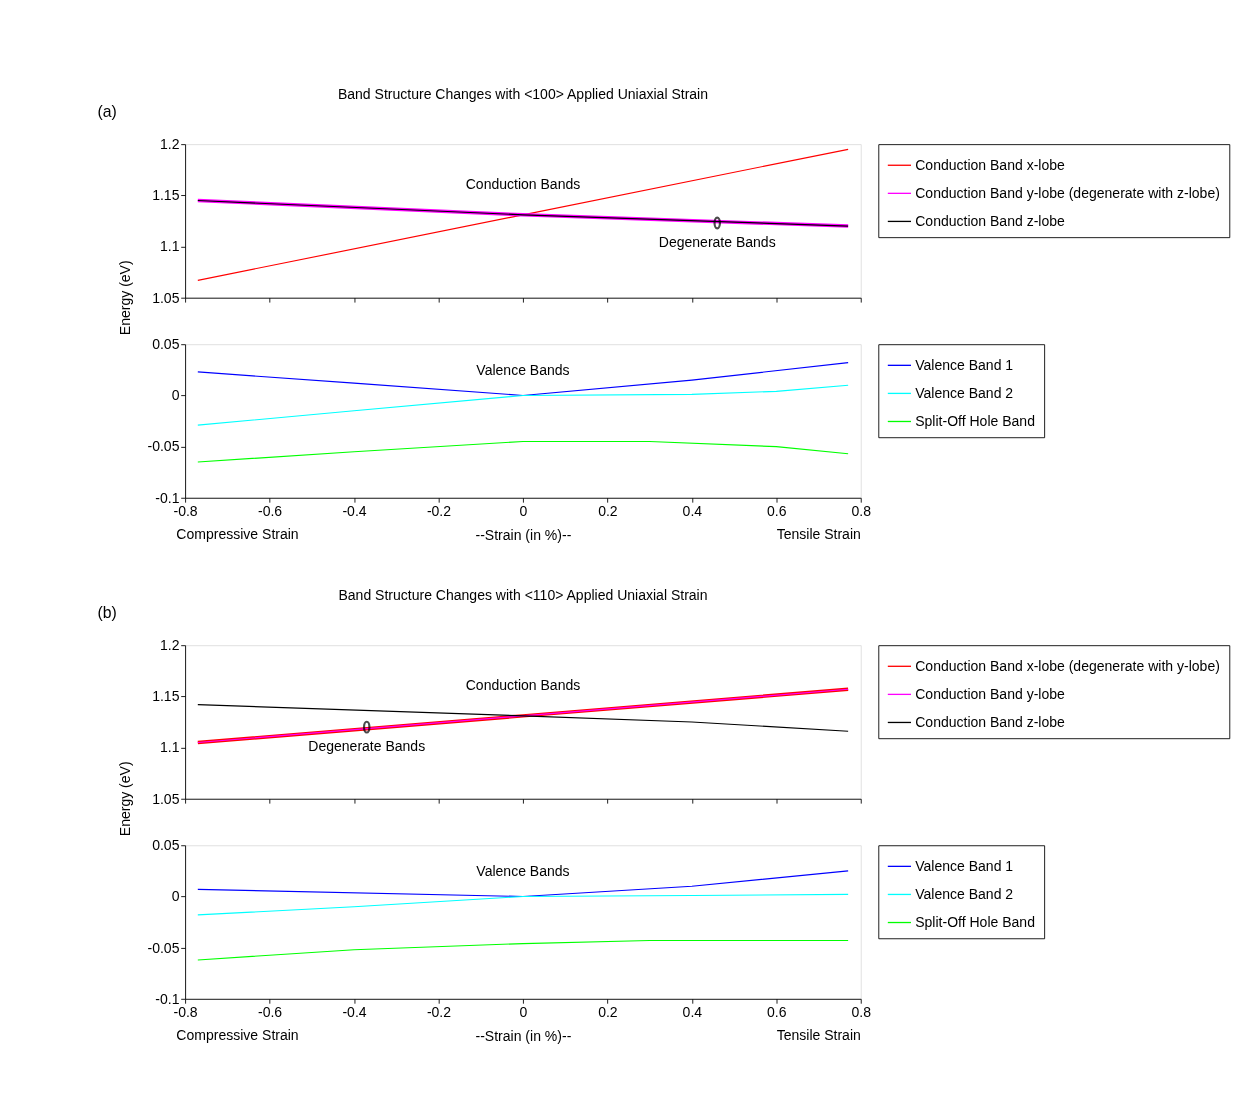  Describe the element at coordinates (523, 93) in the screenshot. I see `chart-title: Band Structure Changes with <100> Applied Uniaxial Strain` at that location.